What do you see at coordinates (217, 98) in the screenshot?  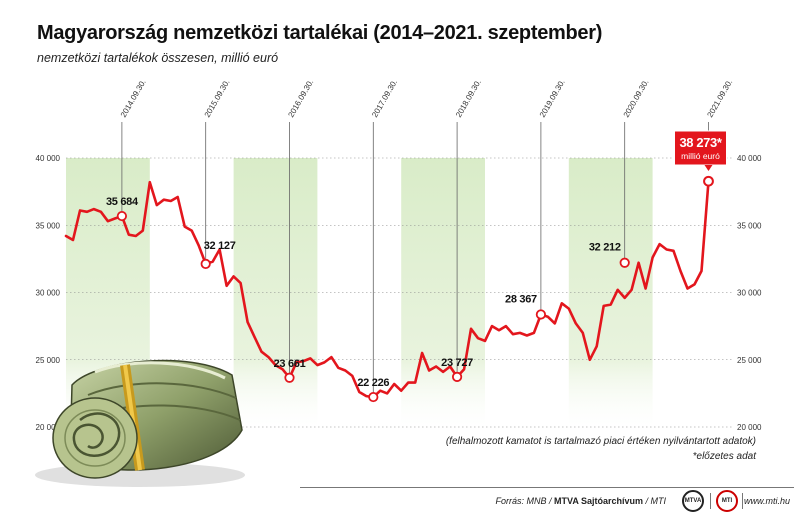 I see `period-label: 2015.09.30.` at bounding box center [217, 98].